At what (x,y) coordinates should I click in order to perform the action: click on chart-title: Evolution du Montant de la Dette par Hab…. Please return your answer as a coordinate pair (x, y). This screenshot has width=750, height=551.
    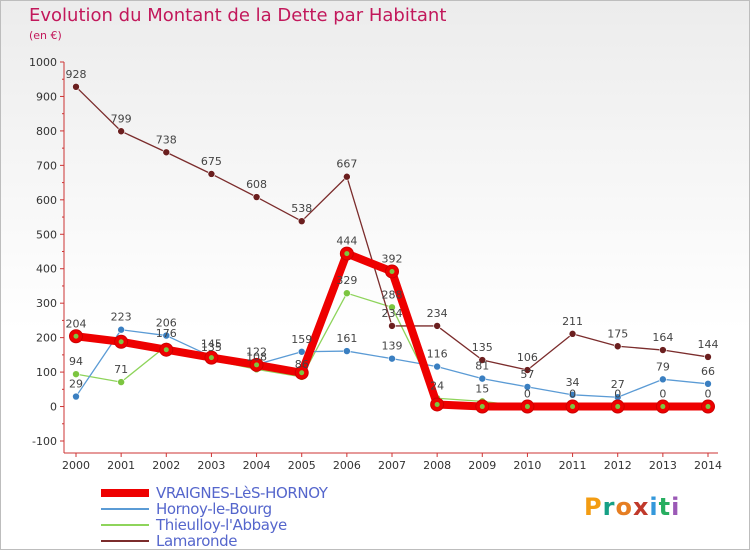
    Looking at the image, I should click on (238, 15).